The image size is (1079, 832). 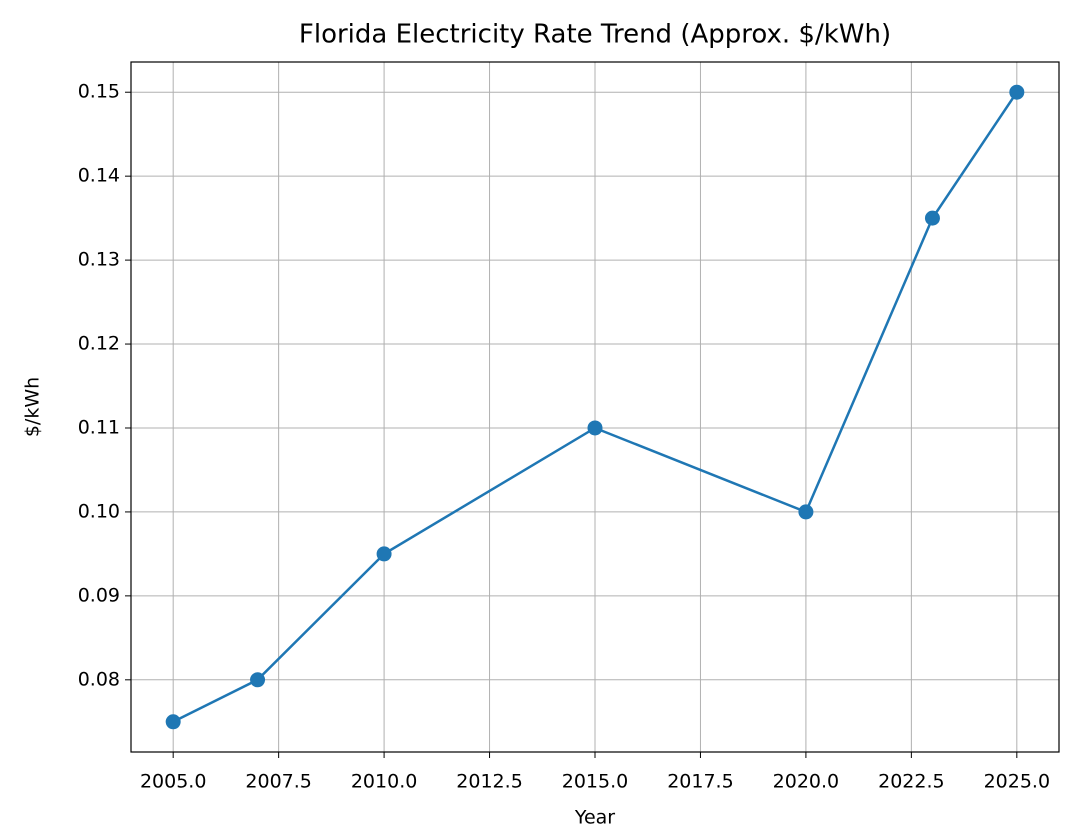 What do you see at coordinates (278, 782) in the screenshot?
I see `x-tick-label: 2007.5` at bounding box center [278, 782].